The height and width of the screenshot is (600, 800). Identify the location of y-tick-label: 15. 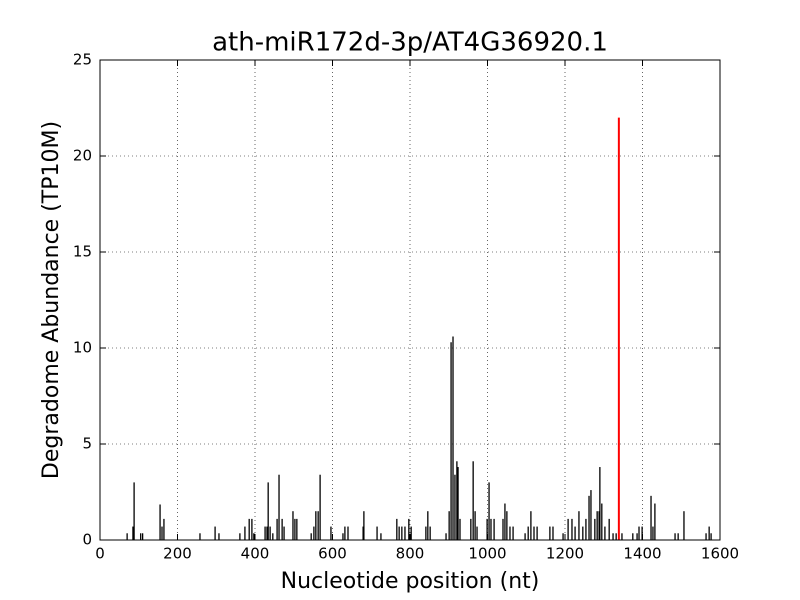
(82, 252).